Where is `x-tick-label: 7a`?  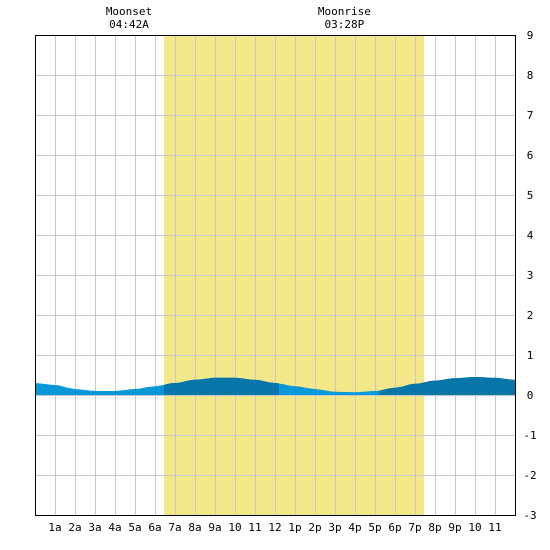 x-tick-label: 7a is located at coordinates (174, 527).